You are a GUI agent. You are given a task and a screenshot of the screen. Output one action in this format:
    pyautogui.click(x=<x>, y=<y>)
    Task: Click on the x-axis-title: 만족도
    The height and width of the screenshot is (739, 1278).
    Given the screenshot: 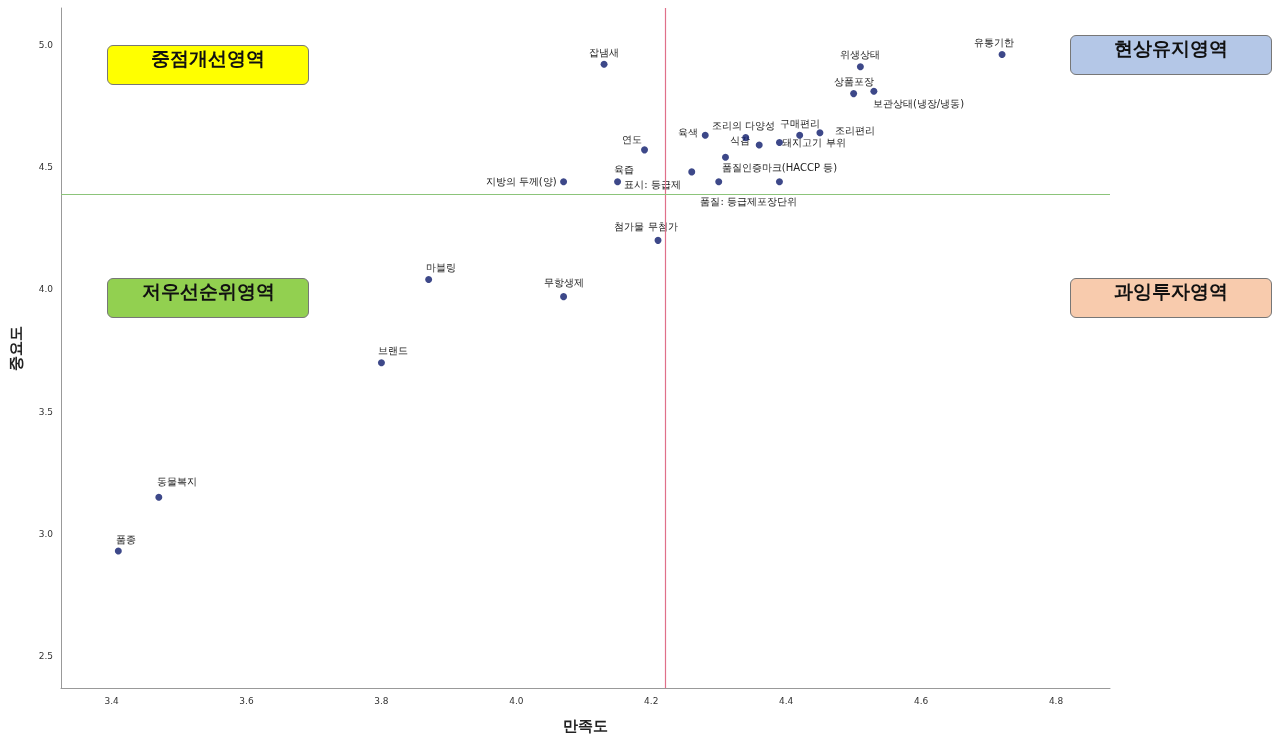 What is the action you would take?
    pyautogui.click(x=585, y=725)
    